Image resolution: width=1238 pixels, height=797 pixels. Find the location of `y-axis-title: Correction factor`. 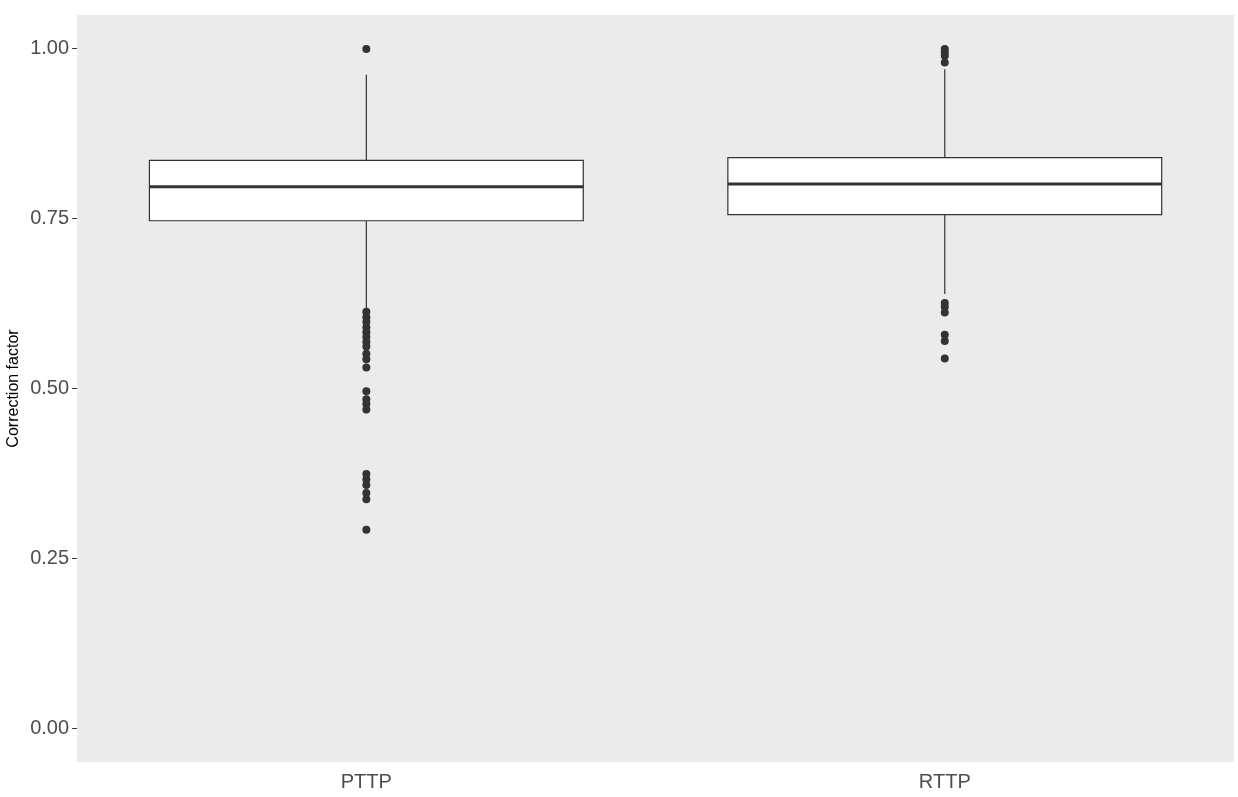

y-axis-title: Correction factor is located at coordinates (13, 388).